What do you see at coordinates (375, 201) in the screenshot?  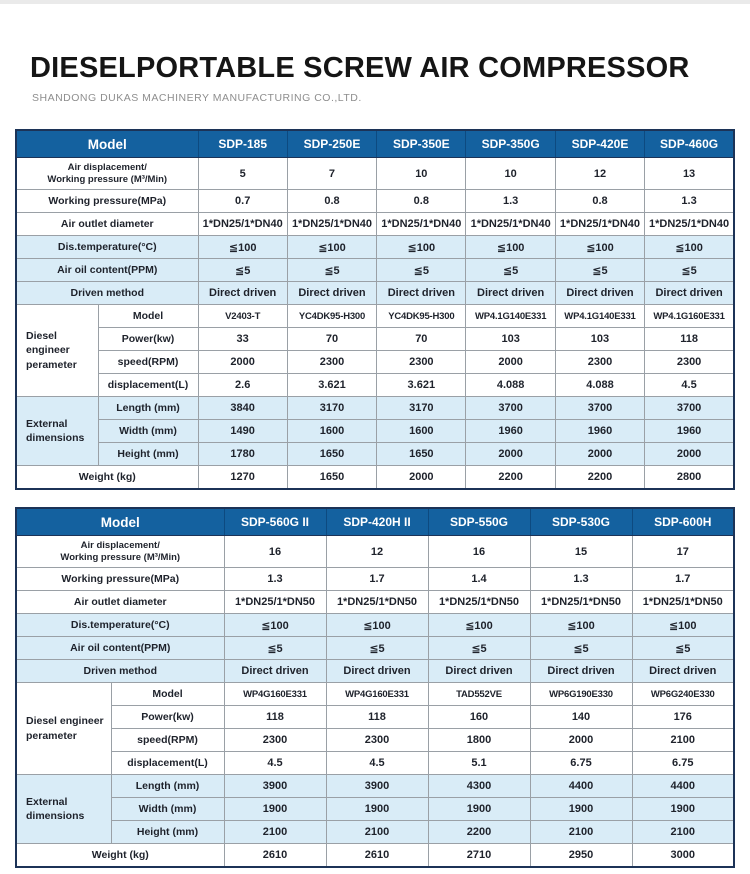 I see `table-row: Working pressure(MPa) 0.7 0.8 0.8 1.3 0.8 1.3` at bounding box center [375, 201].